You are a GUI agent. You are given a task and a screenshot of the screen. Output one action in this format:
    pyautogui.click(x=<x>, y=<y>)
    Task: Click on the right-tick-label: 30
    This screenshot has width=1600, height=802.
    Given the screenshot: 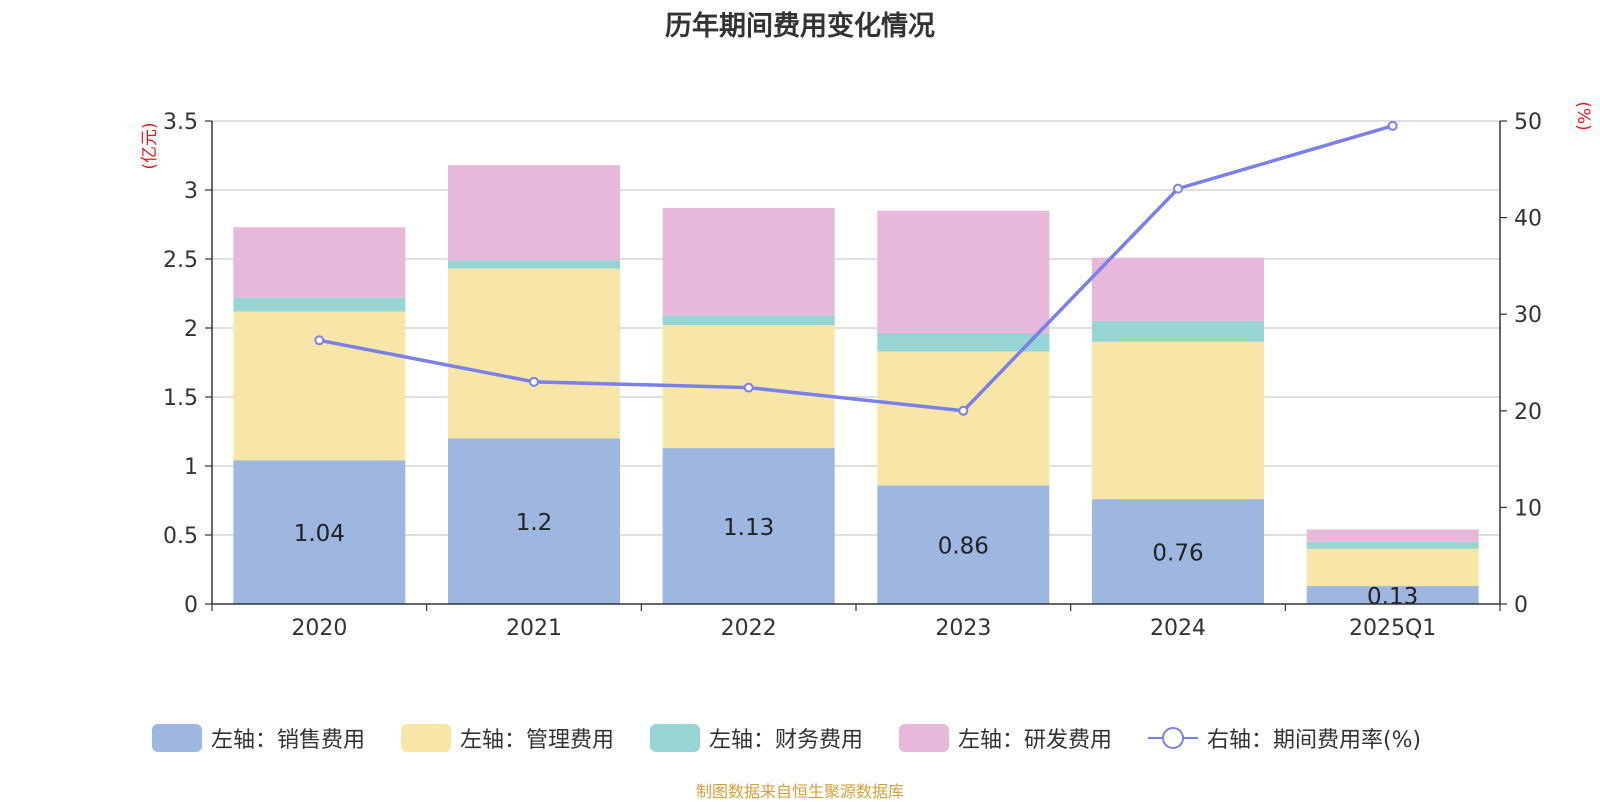 What is the action you would take?
    pyautogui.click(x=1528, y=315)
    